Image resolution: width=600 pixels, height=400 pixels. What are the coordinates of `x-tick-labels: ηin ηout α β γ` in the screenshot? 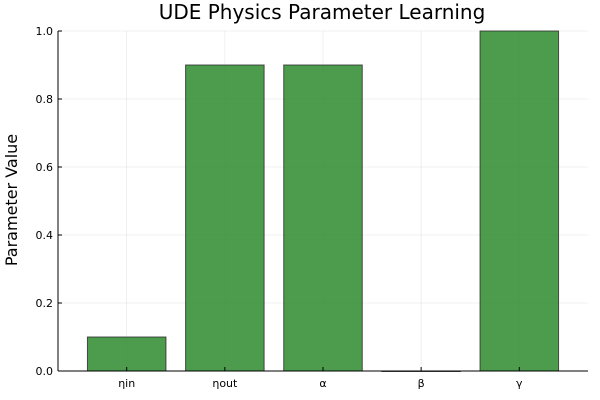 It's located at (320, 383).